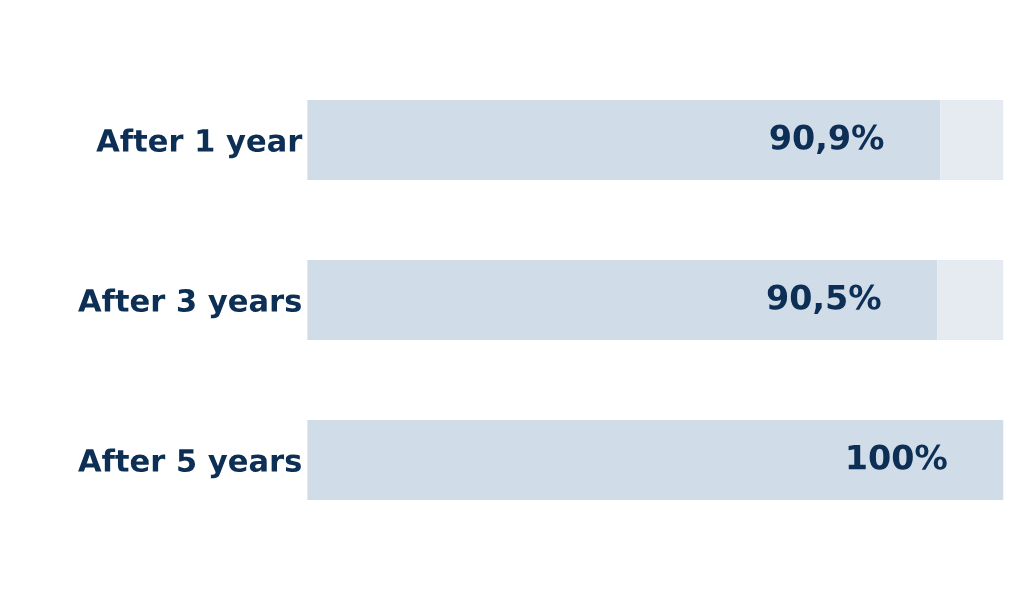 The height and width of the screenshot is (600, 1024). What do you see at coordinates (827, 139) in the screenshot?
I see `data-label: 90,9%` at bounding box center [827, 139].